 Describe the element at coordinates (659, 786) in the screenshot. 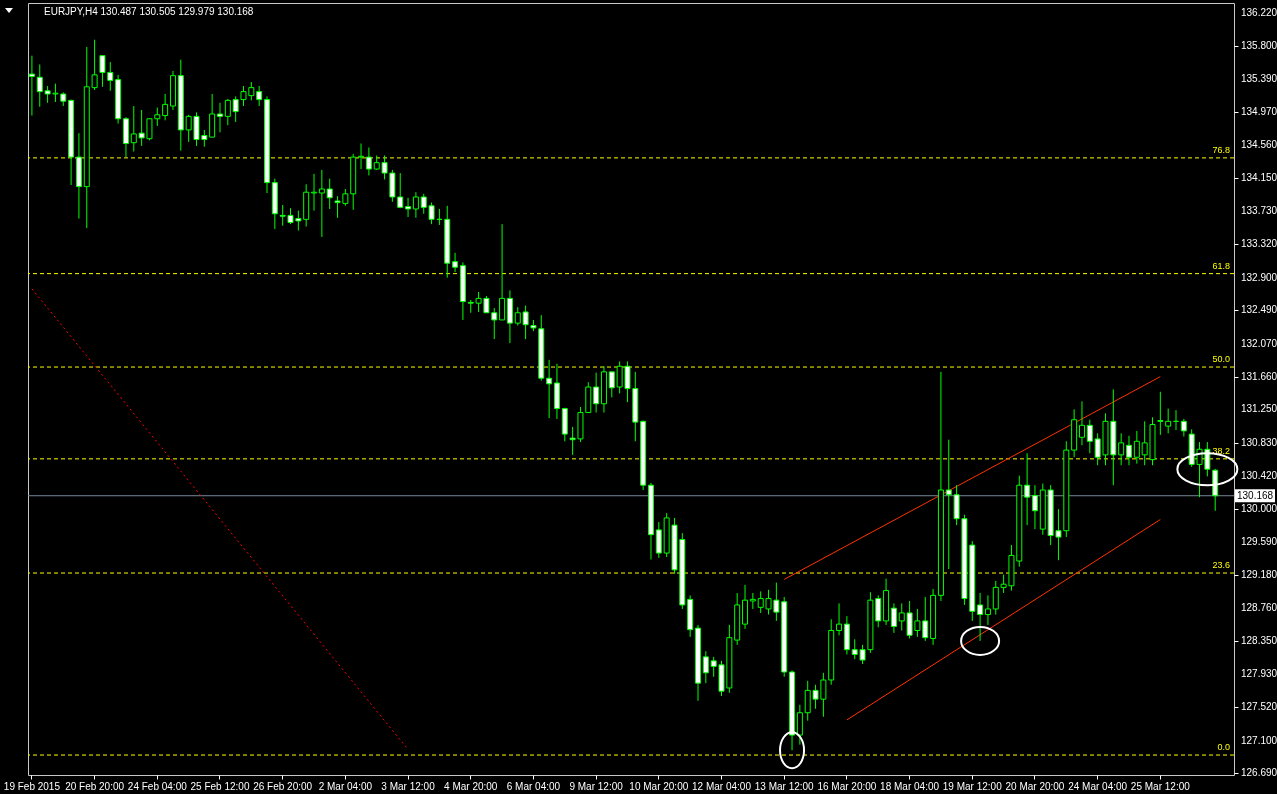

I see `x-tick-label: 10 Mar 20:00` at that location.